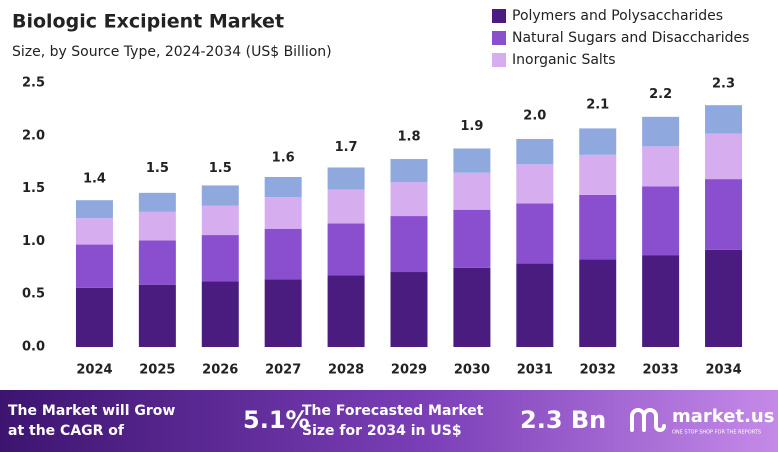 This screenshot has height=452, width=778. What do you see at coordinates (723, 84) in the screenshot?
I see `total-label: 2.3` at bounding box center [723, 84].